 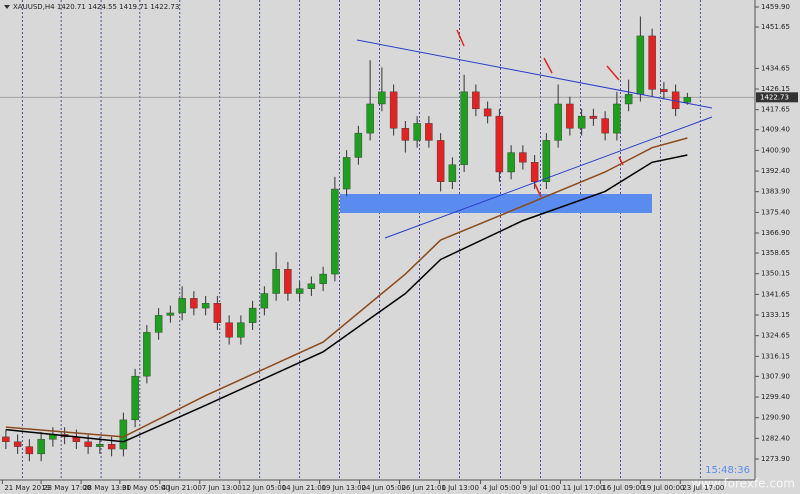 What do you see at coordinates (623, 488) in the screenshot?
I see `x-tick-label: 16 Jul 09:00` at bounding box center [623, 488].